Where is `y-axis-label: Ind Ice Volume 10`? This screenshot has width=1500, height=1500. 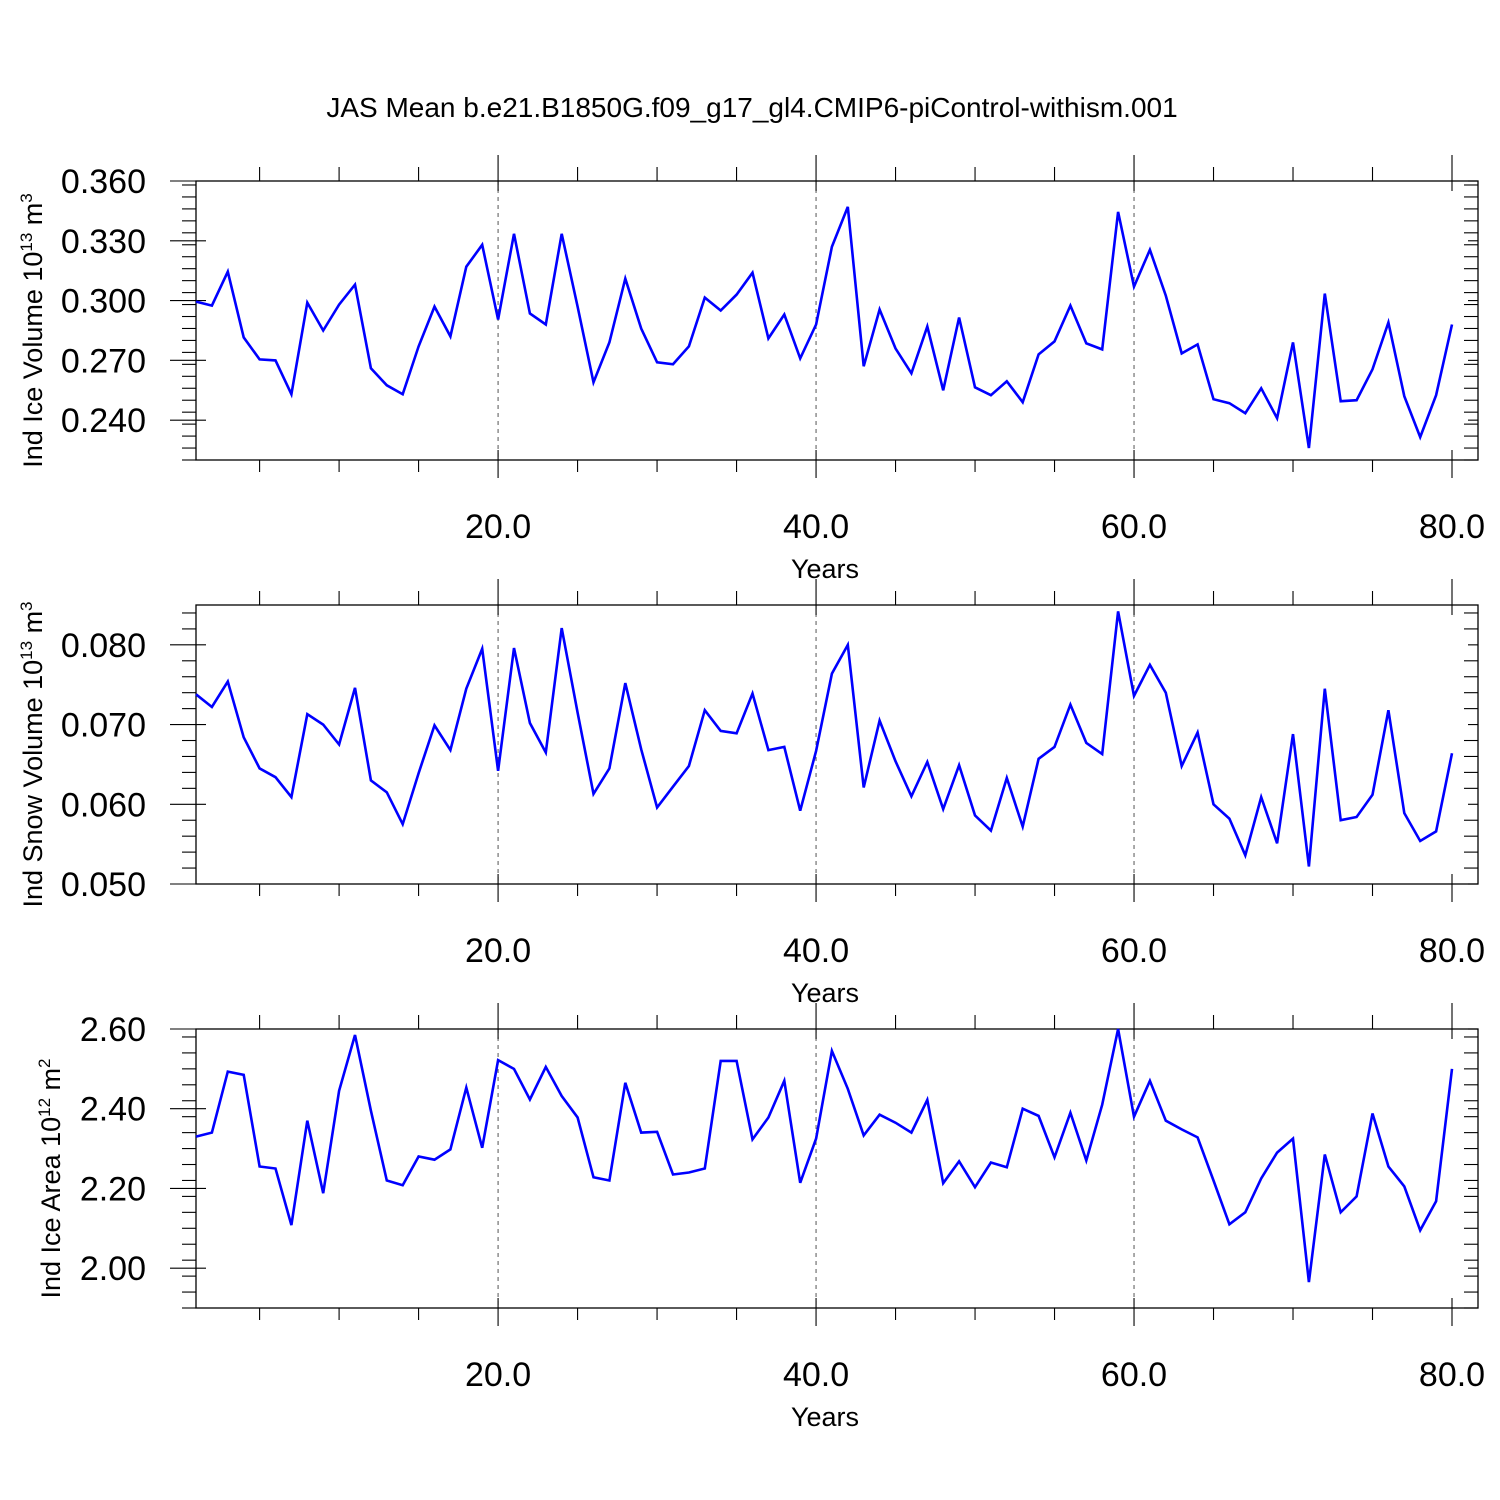 y-axis-label: Ind Ice Volume 10 is located at coordinates (33, 360).